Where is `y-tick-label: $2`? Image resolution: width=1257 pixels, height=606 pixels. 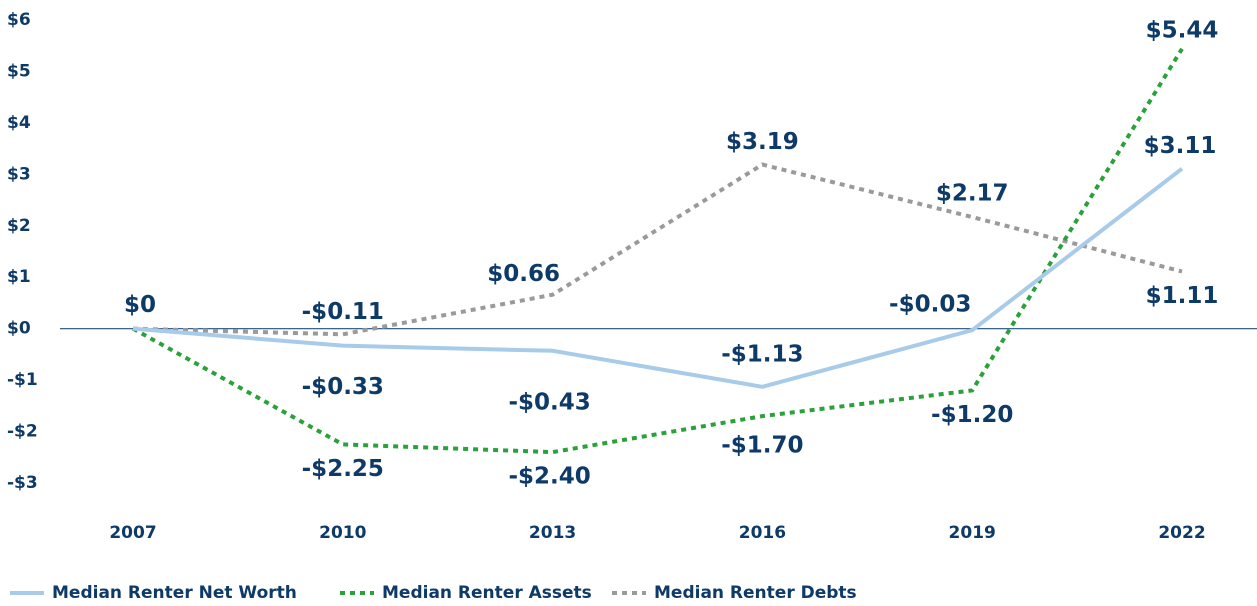
y-tick-label: $2 is located at coordinates (19, 226).